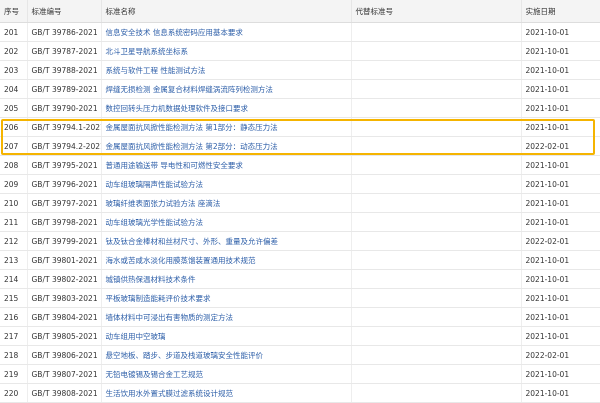 The width and height of the screenshot is (600, 403). I want to click on standard-code: GB/T 39802-2021, so click(64, 279).